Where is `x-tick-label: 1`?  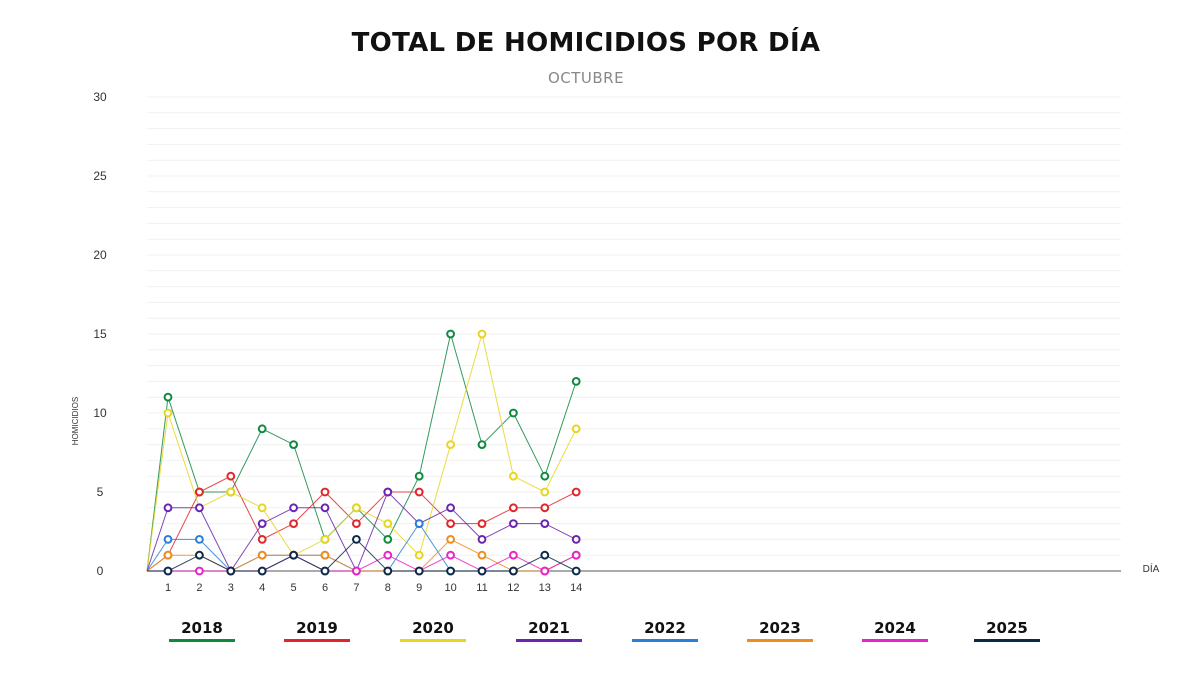
x-tick-label: 1 is located at coordinates (168, 588).